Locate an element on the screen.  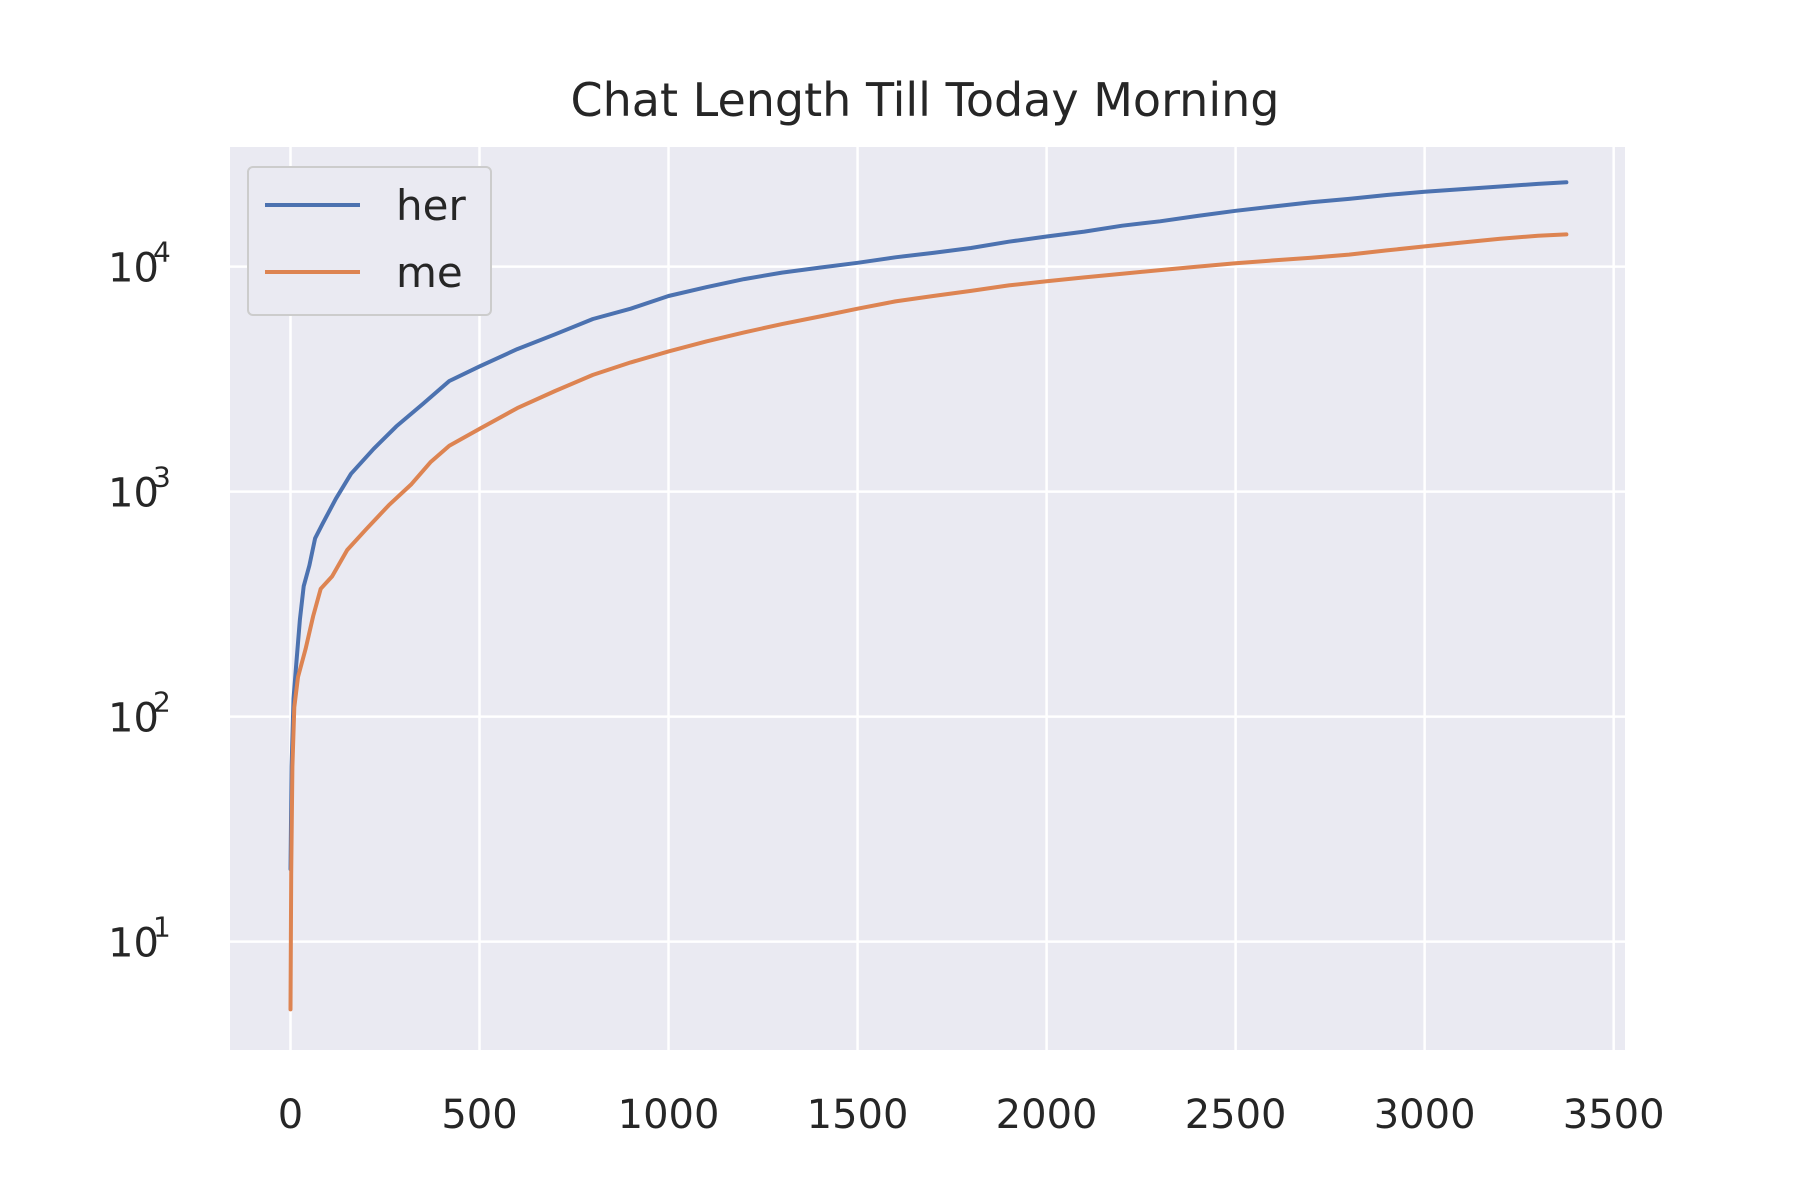
x-tick-label: 500 is located at coordinates (479, 1115).